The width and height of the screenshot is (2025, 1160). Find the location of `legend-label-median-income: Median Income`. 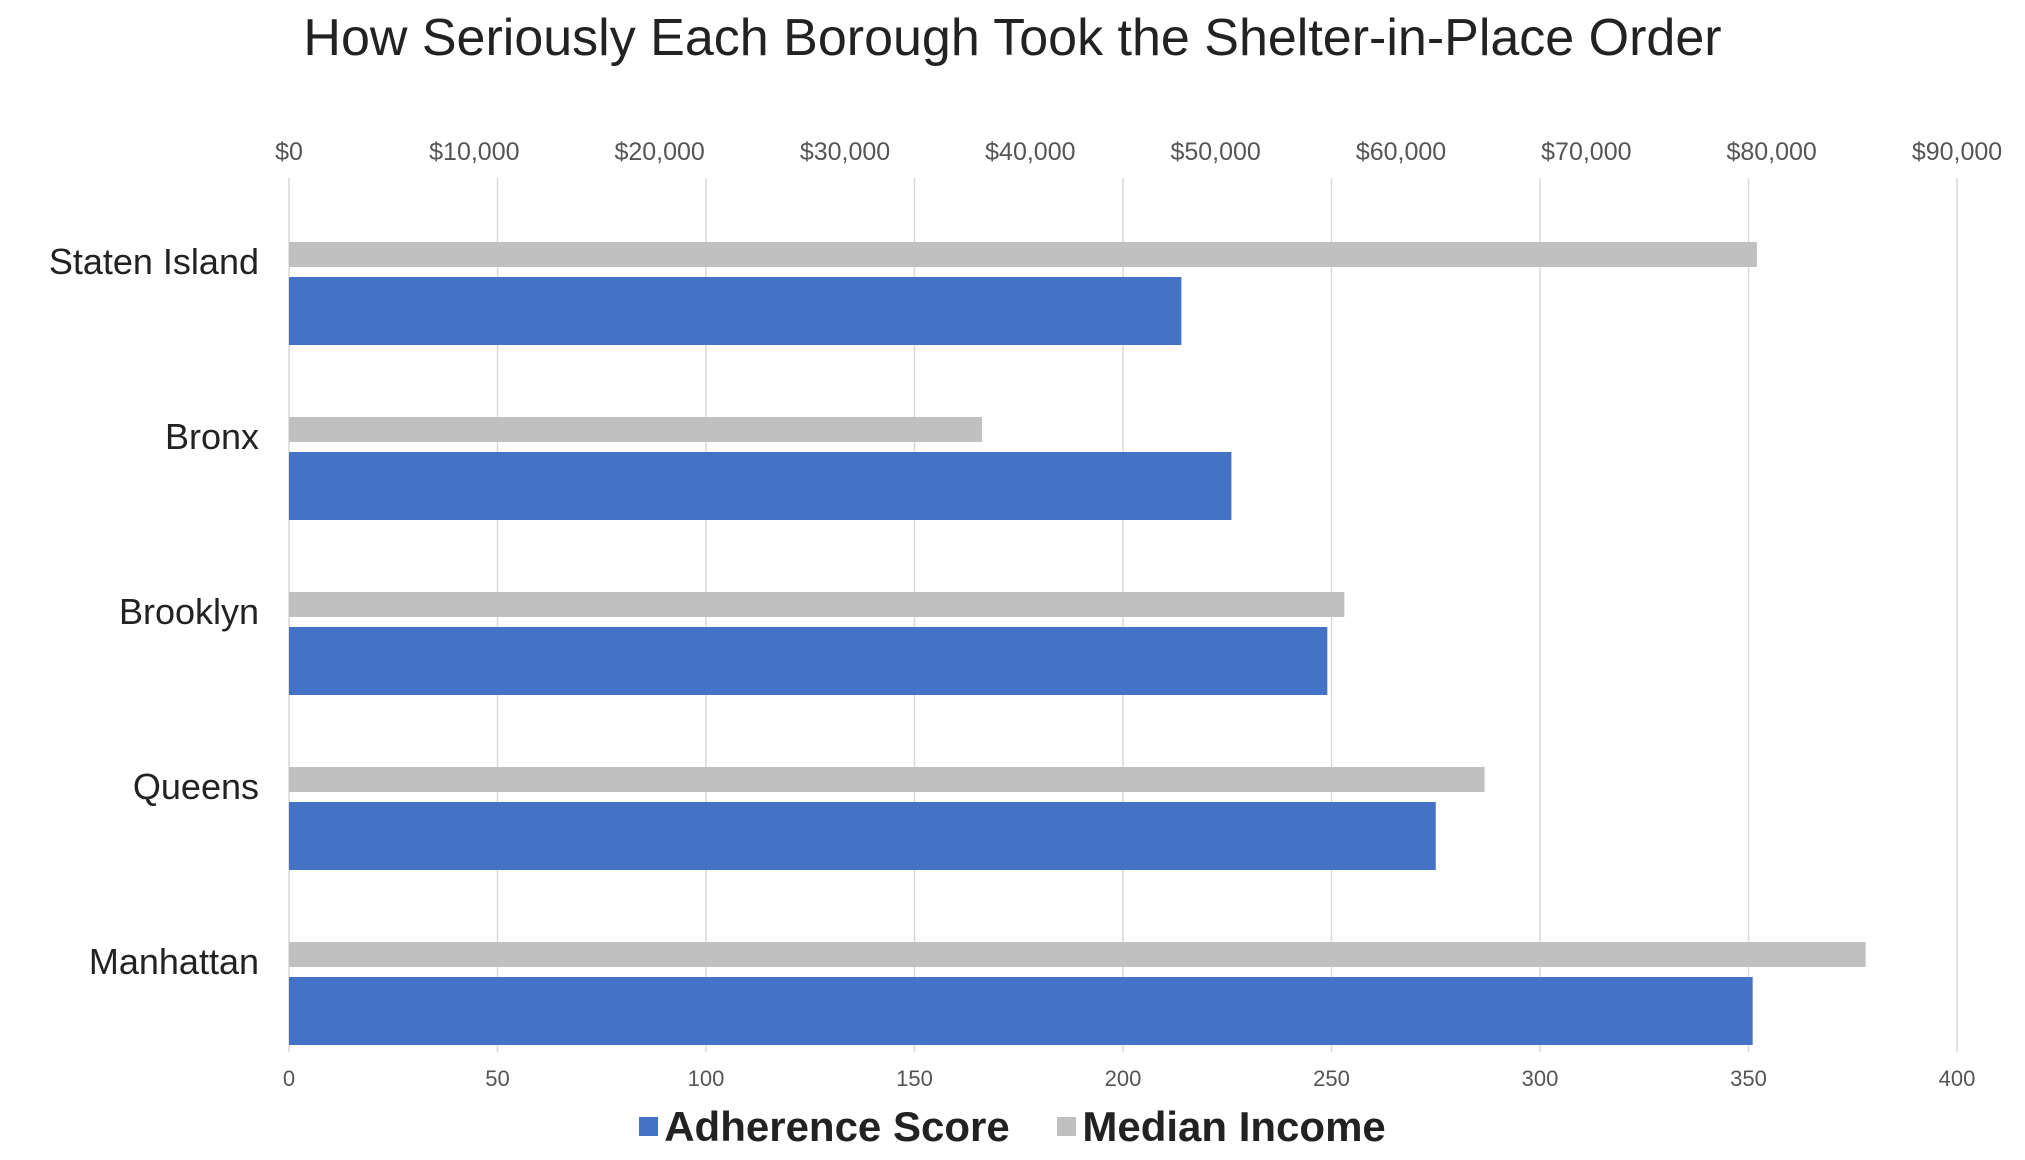

legend-label-median-income: Median Income is located at coordinates (1234, 1126).